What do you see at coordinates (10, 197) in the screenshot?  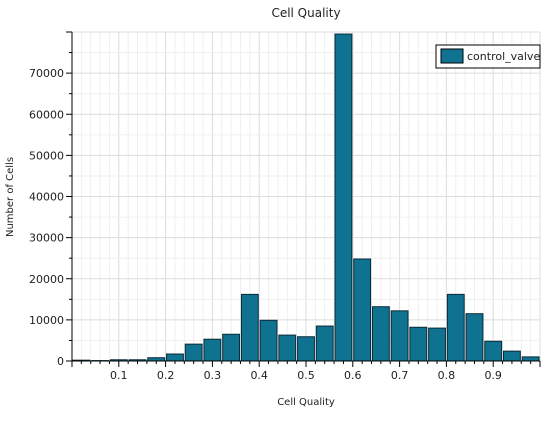 I see `y-axis-label: Number of Cells` at bounding box center [10, 197].